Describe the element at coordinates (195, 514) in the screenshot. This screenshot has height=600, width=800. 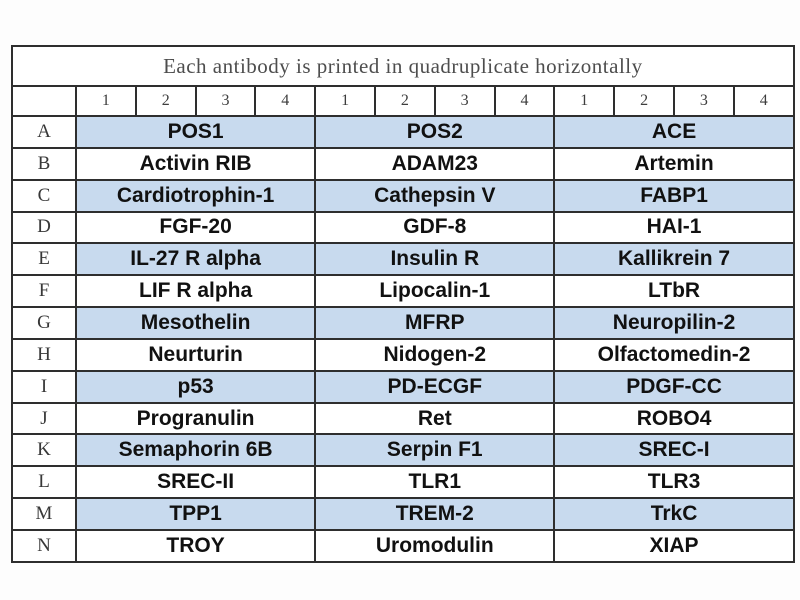
I see `antibody-cell: TPP1` at that location.